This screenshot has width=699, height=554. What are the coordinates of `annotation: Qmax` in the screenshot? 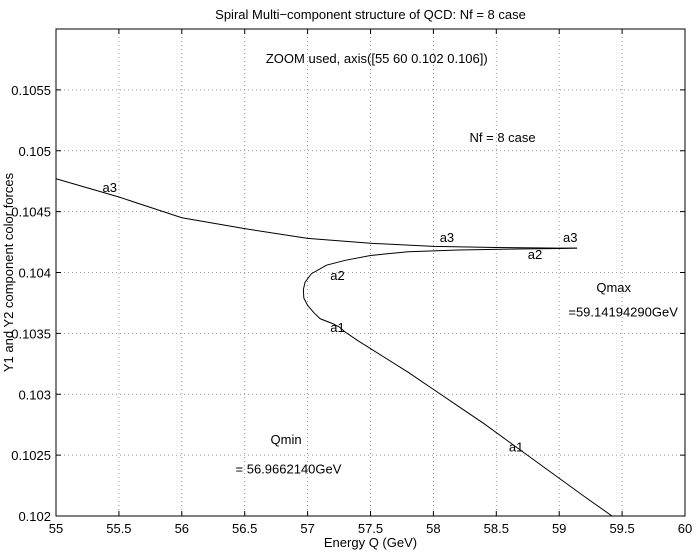 It's located at (613, 287).